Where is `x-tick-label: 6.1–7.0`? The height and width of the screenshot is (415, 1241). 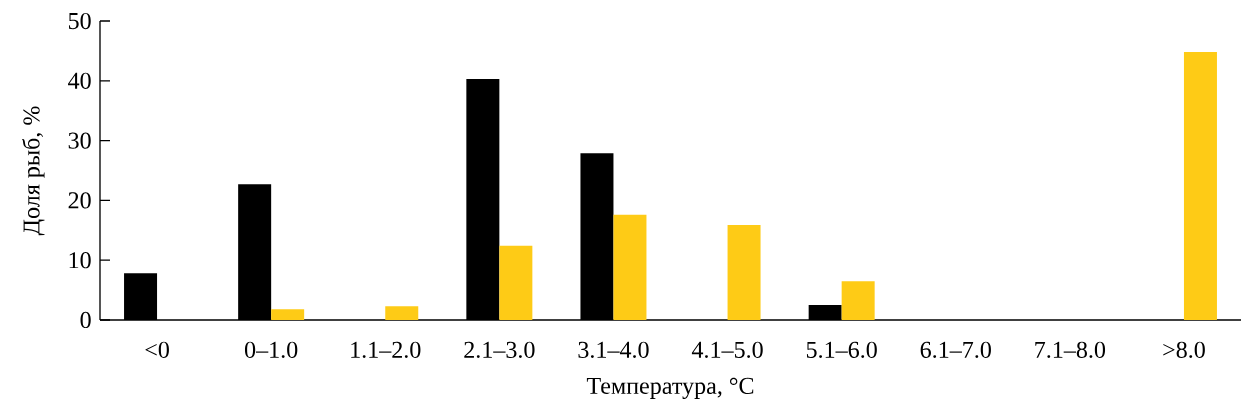 x-tick-label: 6.1–7.0 is located at coordinates (955, 350).